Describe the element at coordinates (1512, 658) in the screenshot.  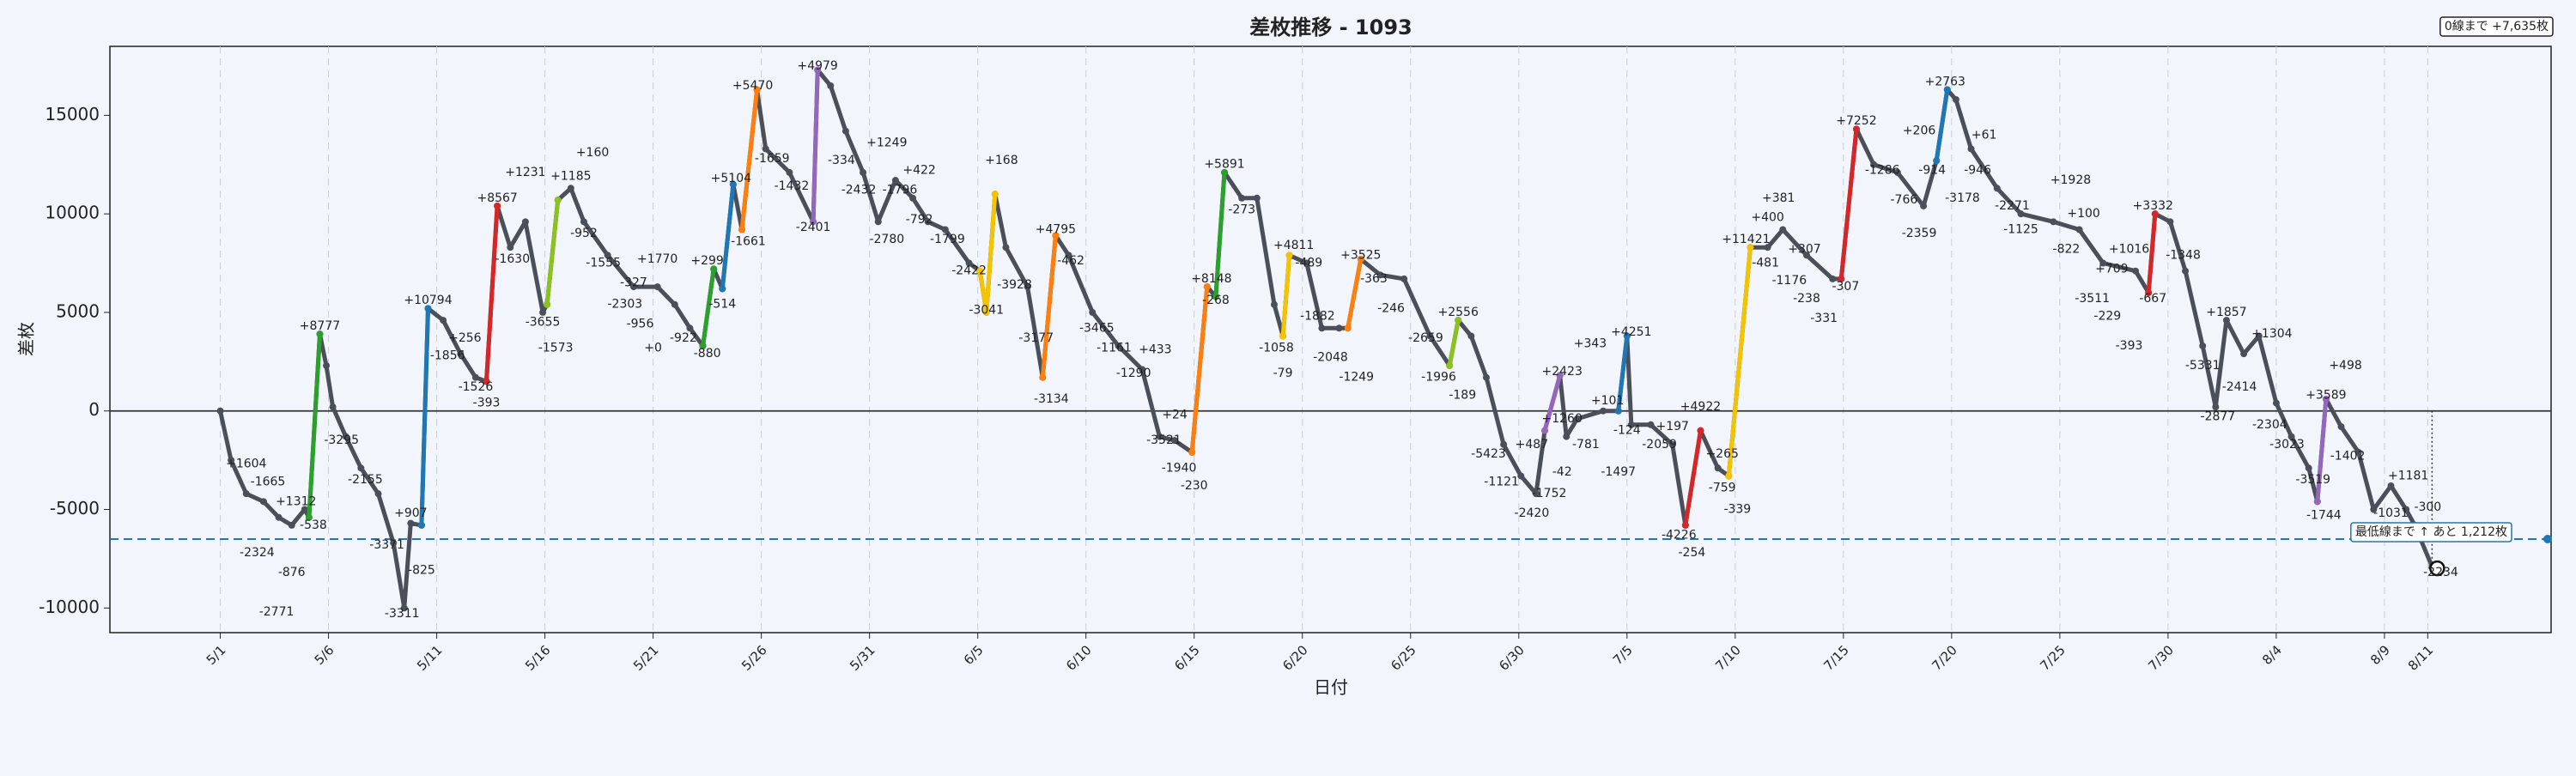
I see `x-tick-label: 6/30` at that location.